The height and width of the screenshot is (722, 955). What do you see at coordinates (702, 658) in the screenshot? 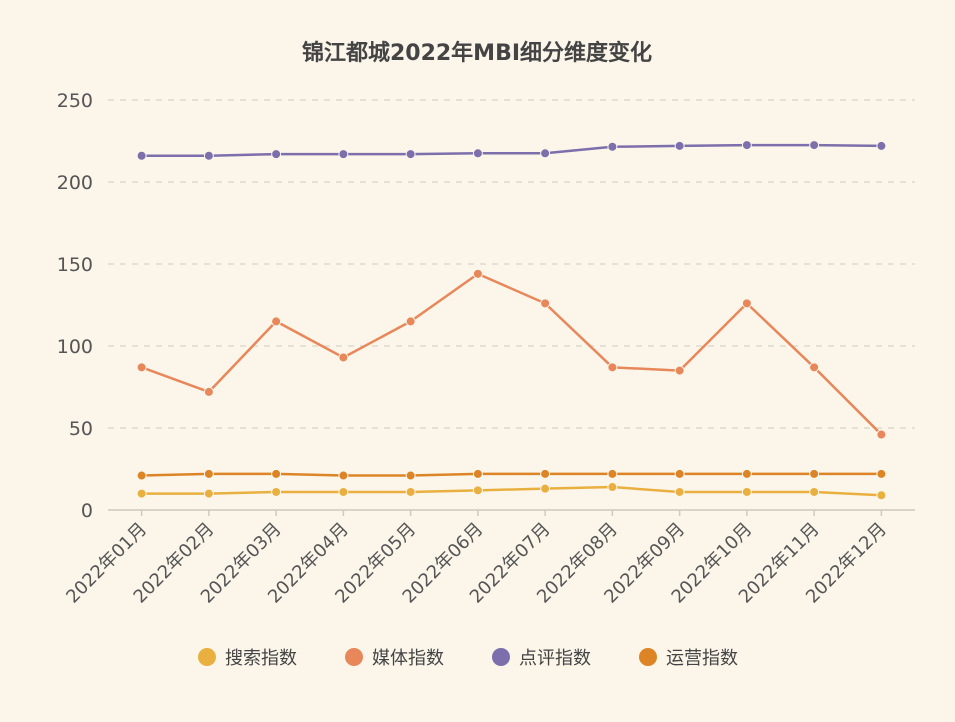
I see `legend-label: 运营指数` at bounding box center [702, 658].